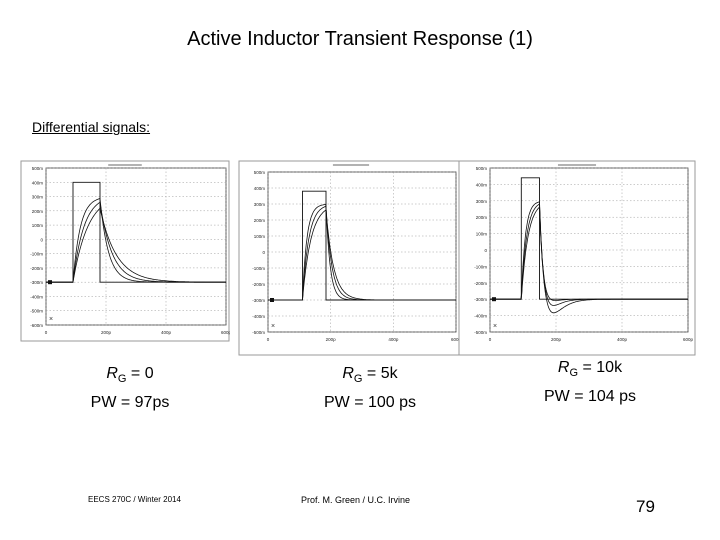 The height and width of the screenshot is (540, 720). What do you see at coordinates (356, 500) in the screenshot?
I see `footer-author: Prof. M. Green / U.C. Irvine` at bounding box center [356, 500].